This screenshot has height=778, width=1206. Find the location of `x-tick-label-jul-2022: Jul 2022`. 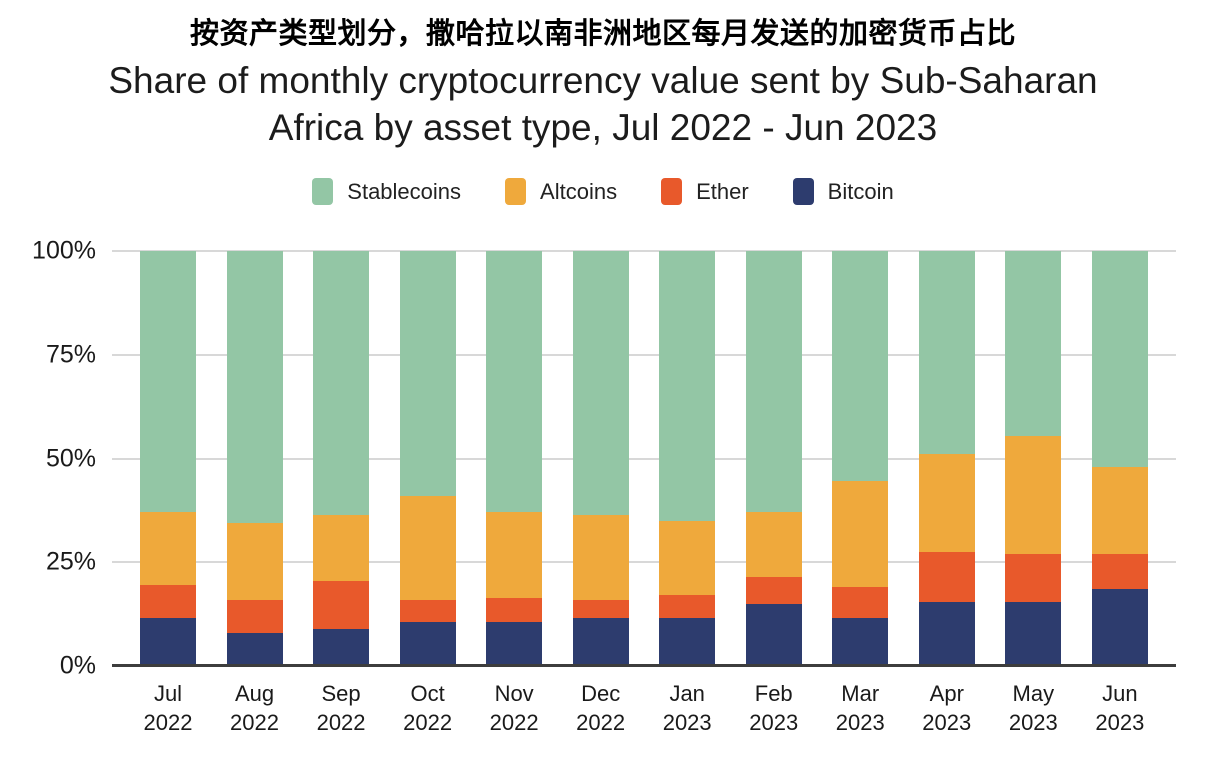

x-tick-label-jul-2022: Jul 2022 is located at coordinates (168, 708).